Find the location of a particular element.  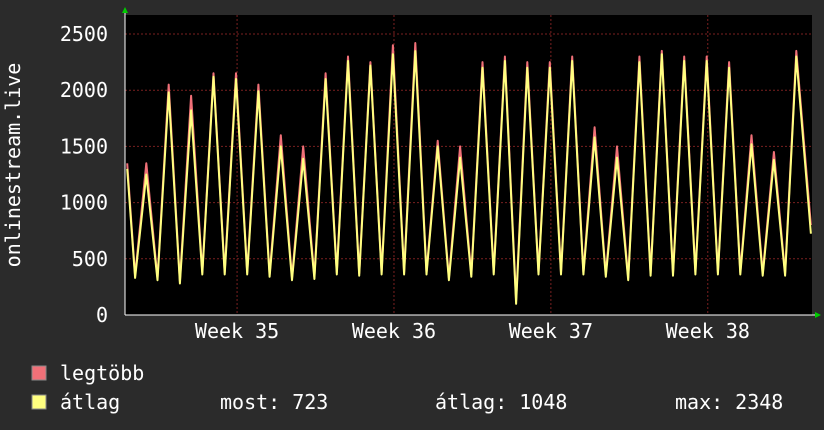

stat: most: 723 is located at coordinates (274, 402).